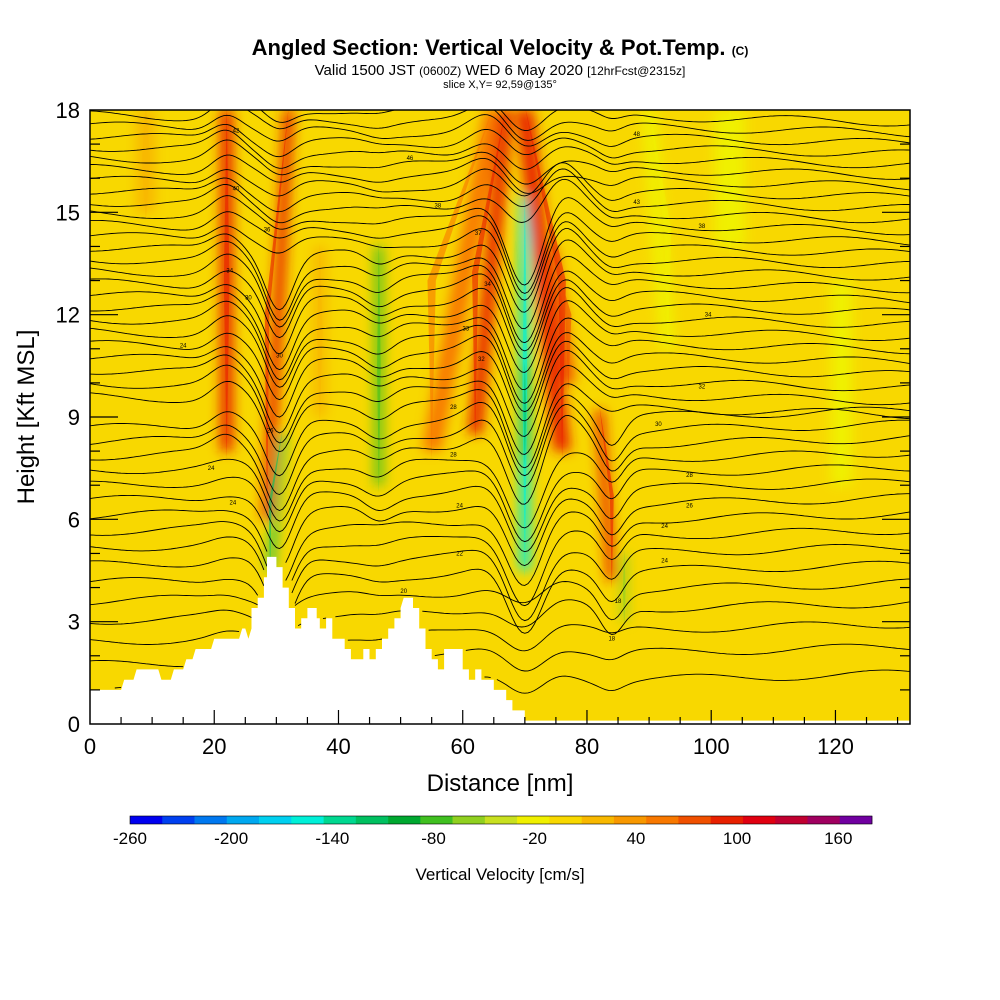 The height and width of the screenshot is (1000, 1000). Describe the element at coordinates (482, 838) in the screenshot. I see `colorbar-tick-labels: -260 -200 -140 -80 -20 40 100 160` at that location.